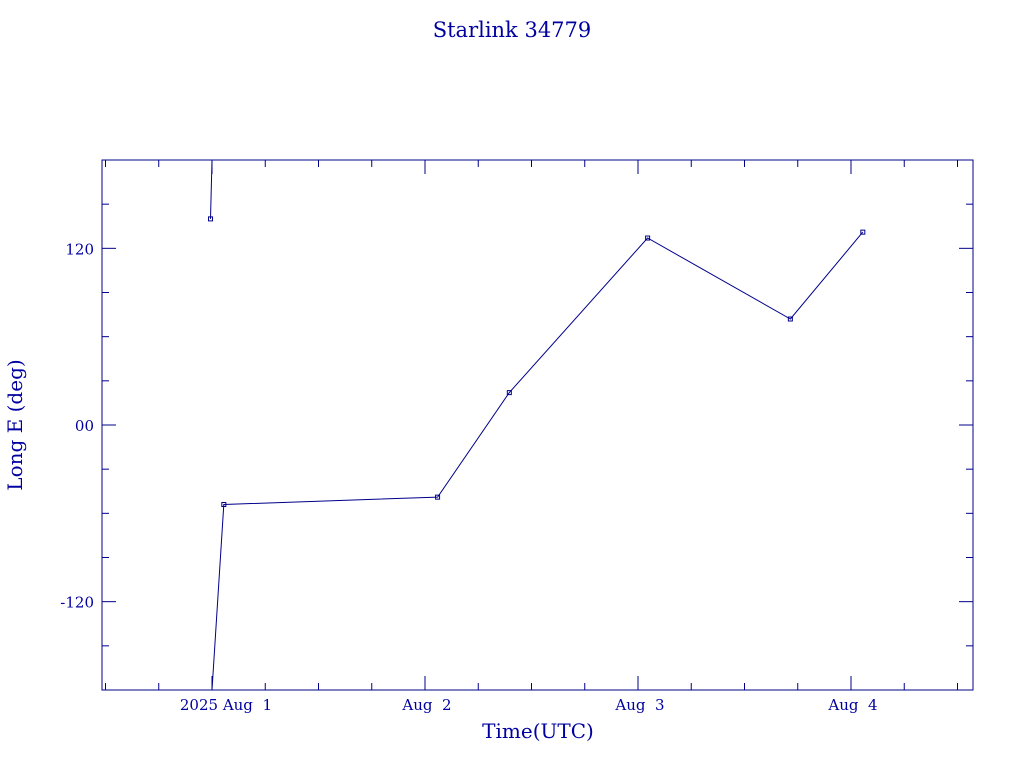 This screenshot has width=1024, height=768. Describe the element at coordinates (538, 731) in the screenshot. I see `x-axis-label: Time(UTC)` at that location.